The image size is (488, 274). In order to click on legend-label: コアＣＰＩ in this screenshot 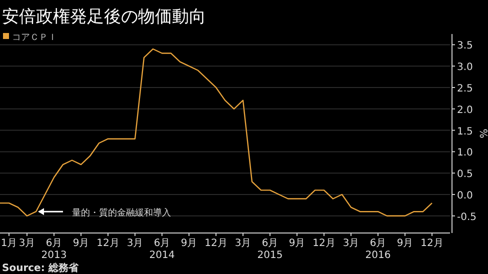, I will do `click(34, 38)`.